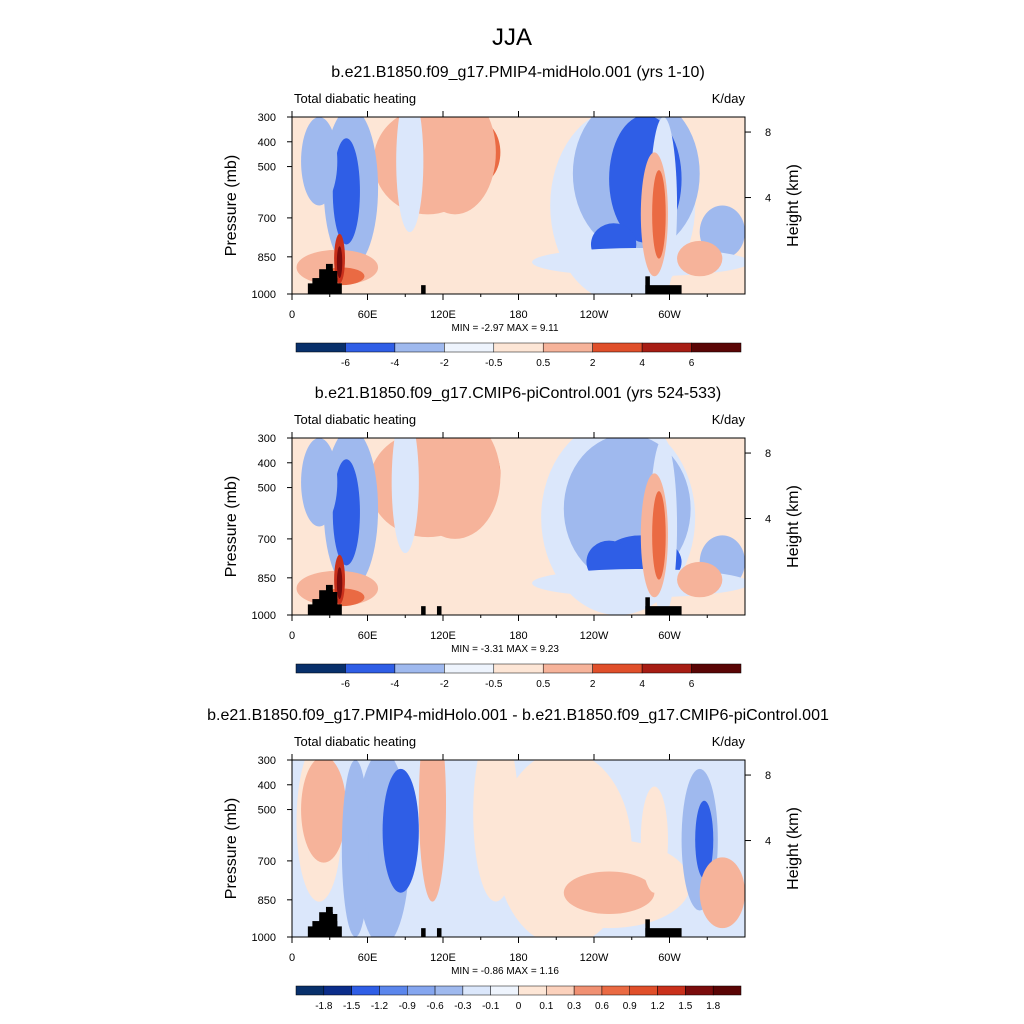  Describe the element at coordinates (546, 1006) in the screenshot. I see `colorbar-label: 0.1` at that location.